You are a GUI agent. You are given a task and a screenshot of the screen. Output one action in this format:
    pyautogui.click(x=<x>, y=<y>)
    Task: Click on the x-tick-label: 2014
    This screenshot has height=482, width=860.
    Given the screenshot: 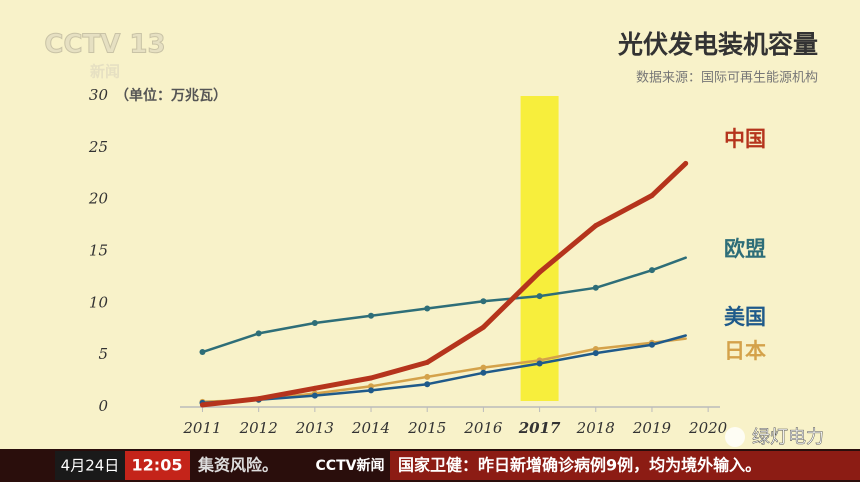 What is the action you would take?
    pyautogui.click(x=370, y=428)
    